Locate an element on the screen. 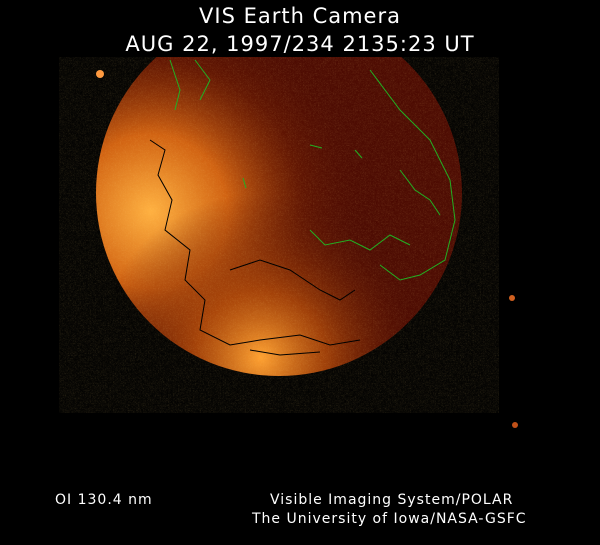 The height and width of the screenshot is (545, 600). credit-line-1: Visible Imaging System/POLAR is located at coordinates (392, 500).